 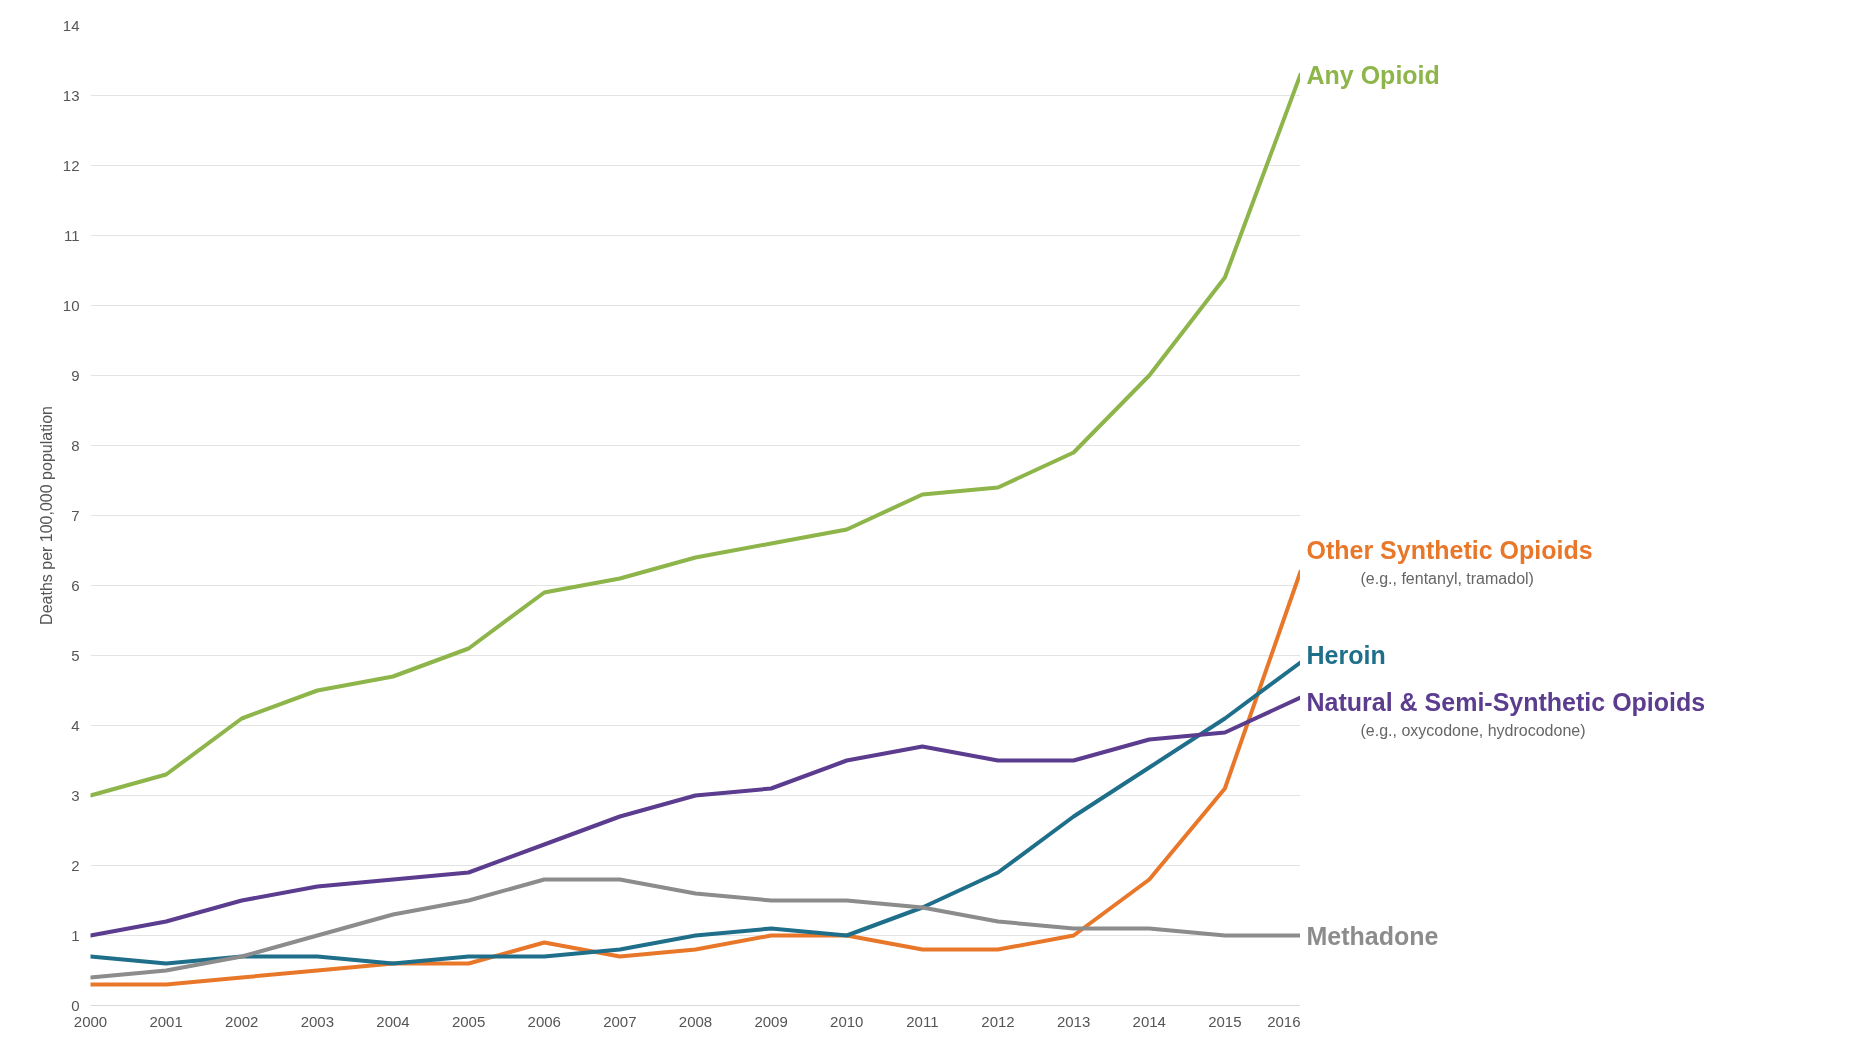 I want to click on x-tick-label: 2004, so click(x=393, y=1021).